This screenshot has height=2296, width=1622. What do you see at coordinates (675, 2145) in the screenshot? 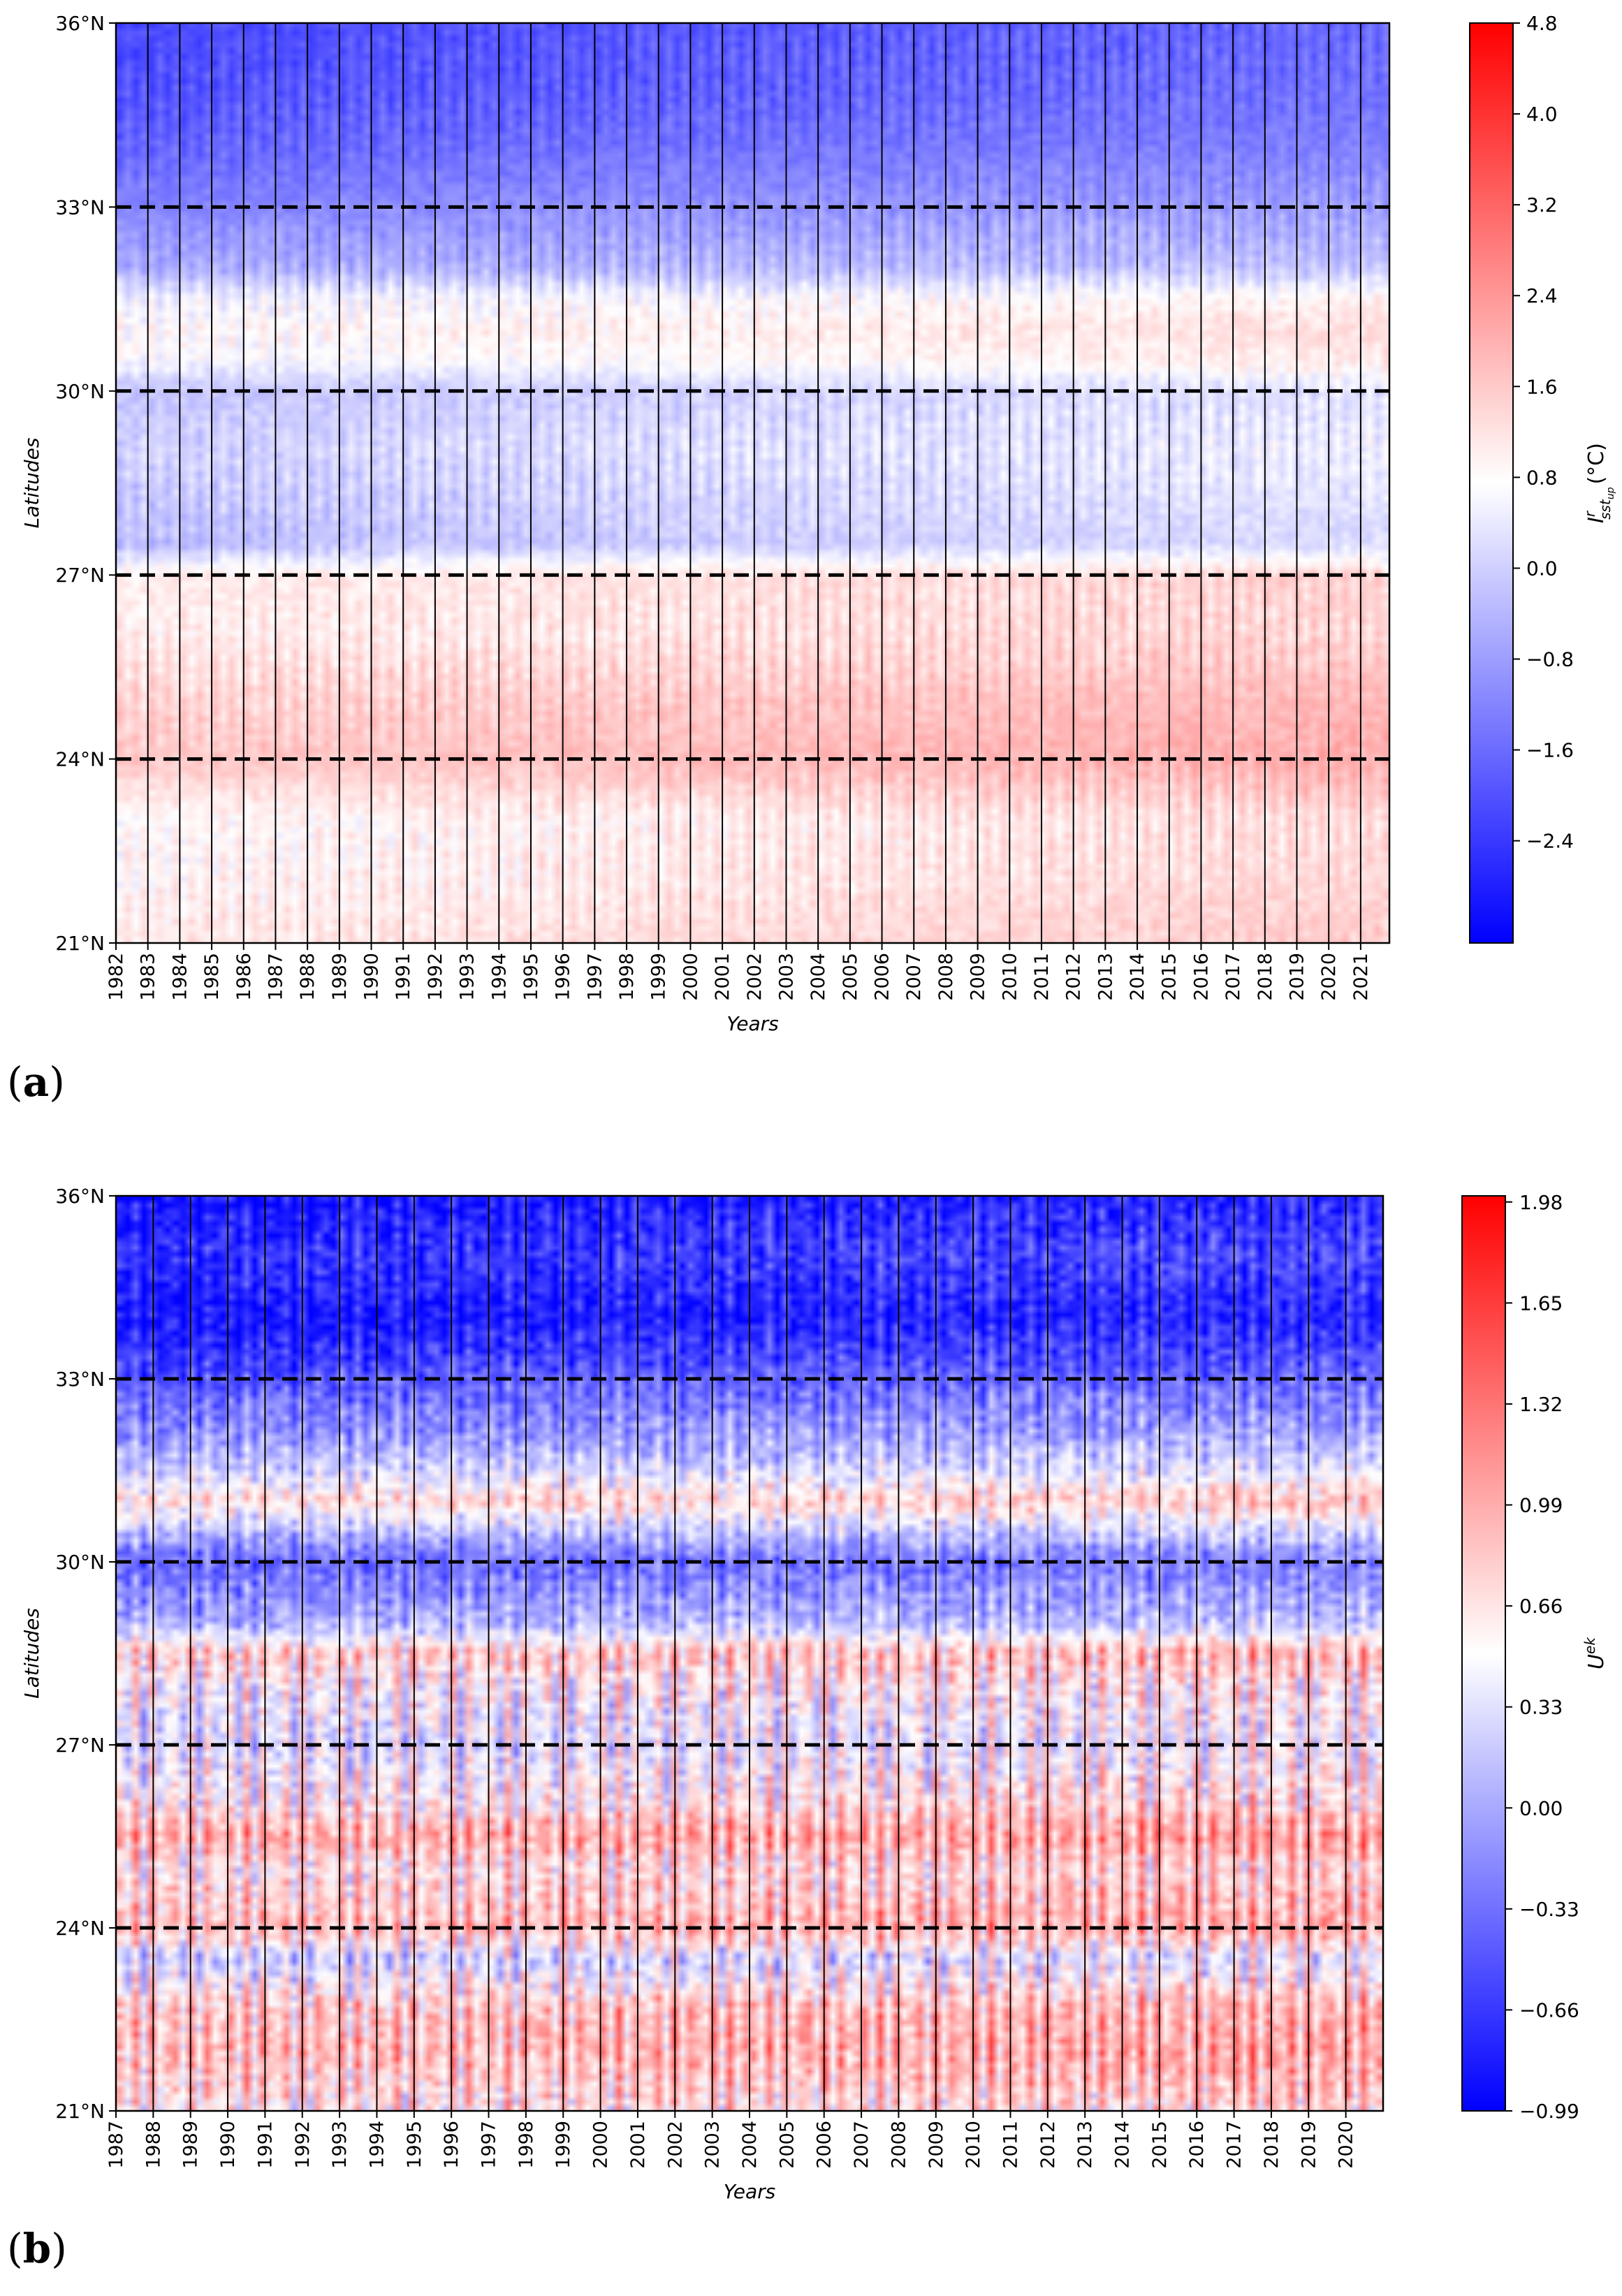
I see `x-tick-label: 2002` at bounding box center [675, 2145].